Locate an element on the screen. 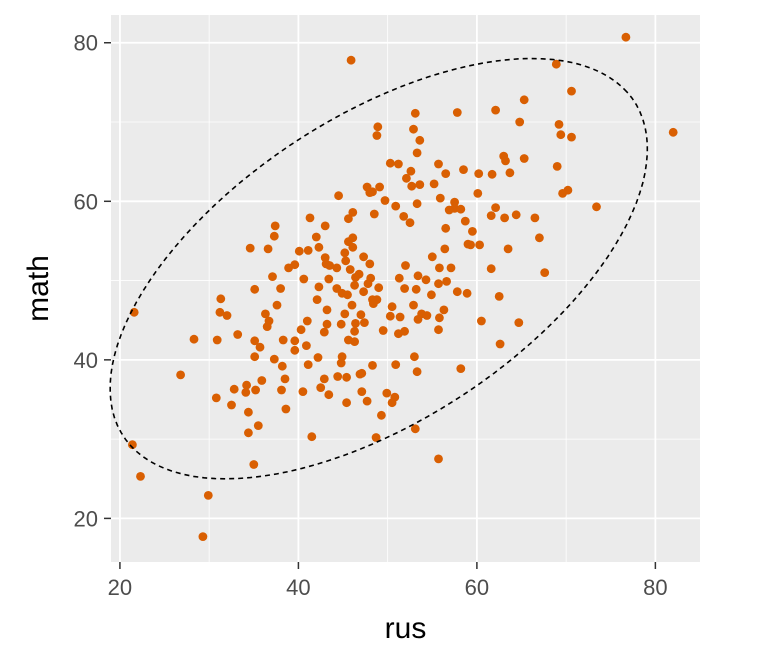 This screenshot has height=657, width=780. x-axis-title: rus is located at coordinates (406, 628).